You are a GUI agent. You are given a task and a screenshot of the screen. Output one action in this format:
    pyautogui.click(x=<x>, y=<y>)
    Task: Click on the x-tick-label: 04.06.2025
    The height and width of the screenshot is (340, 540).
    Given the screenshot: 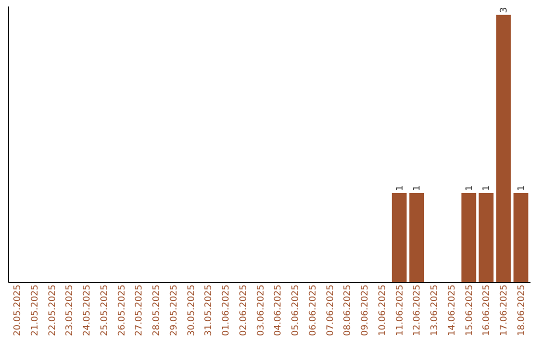 What is the action you would take?
    pyautogui.click(x=279, y=310)
    